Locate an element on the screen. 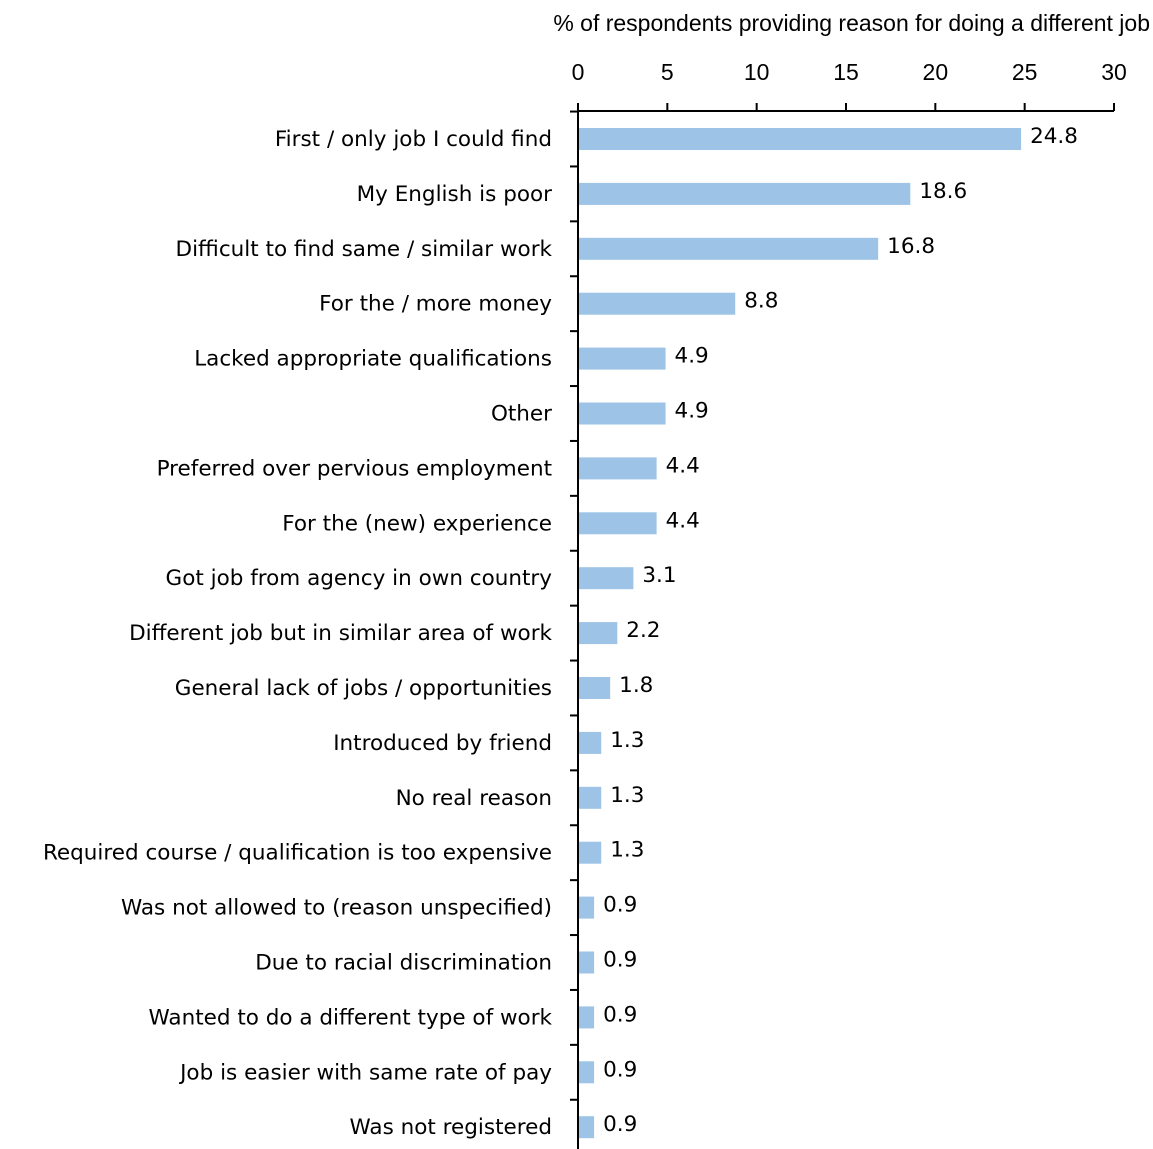  category-label: First / only job I could find is located at coordinates (413, 139).